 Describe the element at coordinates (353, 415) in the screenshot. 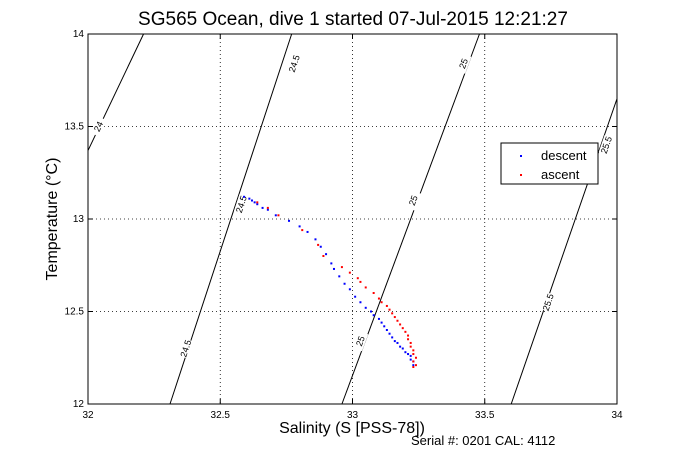

I see `x-tick-label: 33` at that location.